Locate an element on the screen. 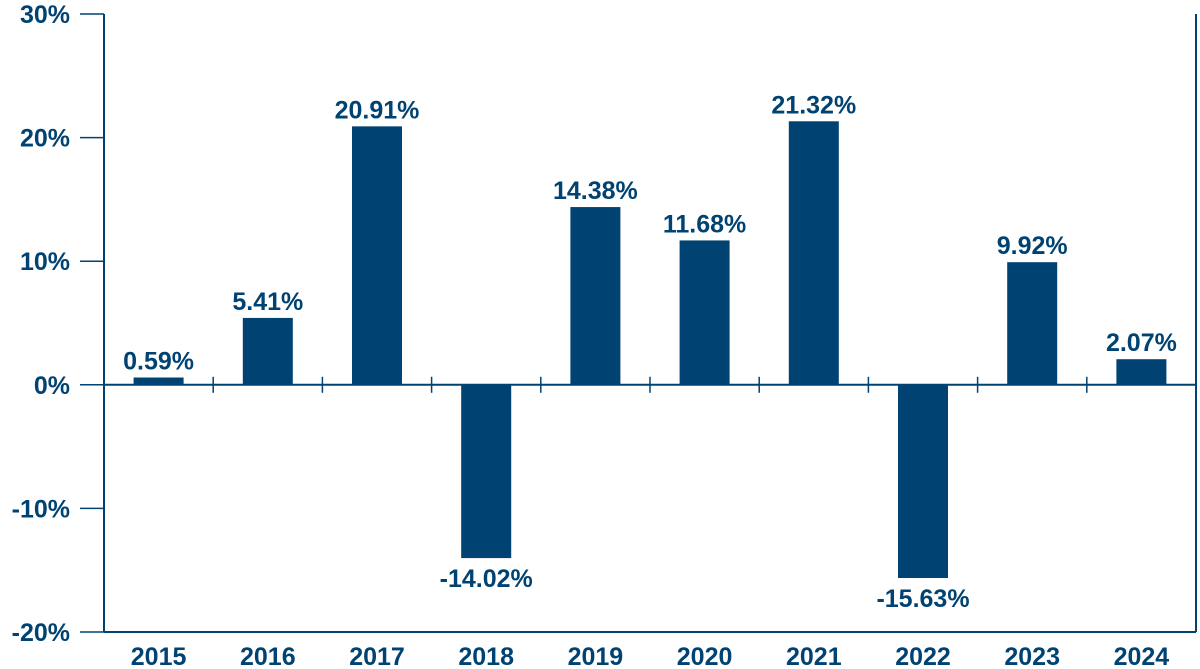 The height and width of the screenshot is (669, 1200). data-label-2019: 14.38% is located at coordinates (595, 191).